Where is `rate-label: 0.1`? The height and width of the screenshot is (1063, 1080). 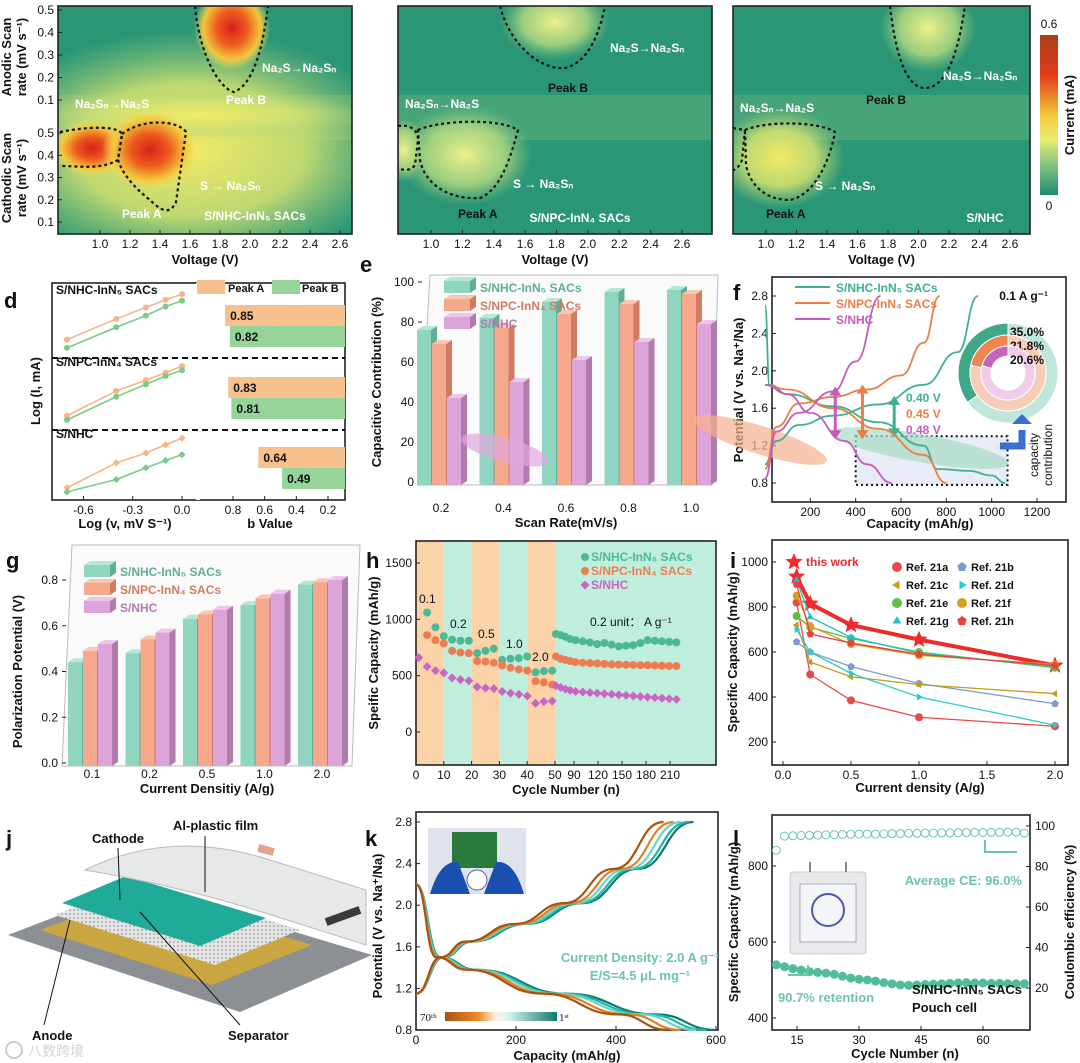 rate-label: 0.1 is located at coordinates (427, 599).